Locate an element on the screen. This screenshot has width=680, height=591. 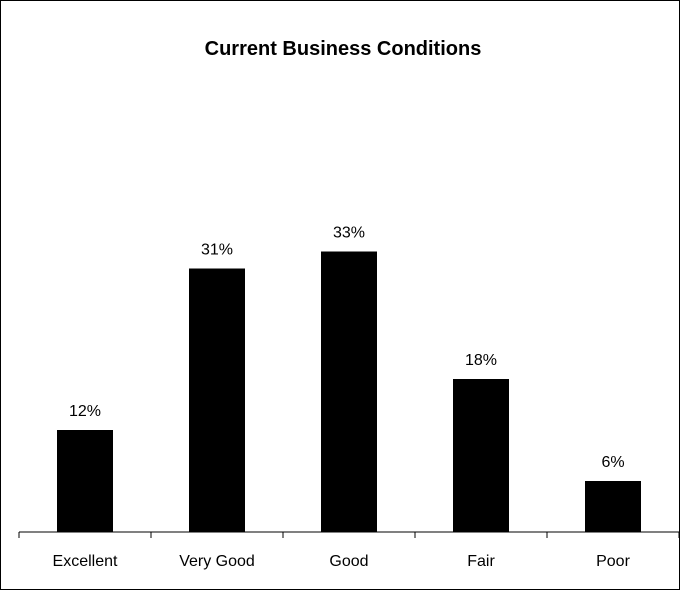
x-tick-label: Excellent is located at coordinates (85, 561).